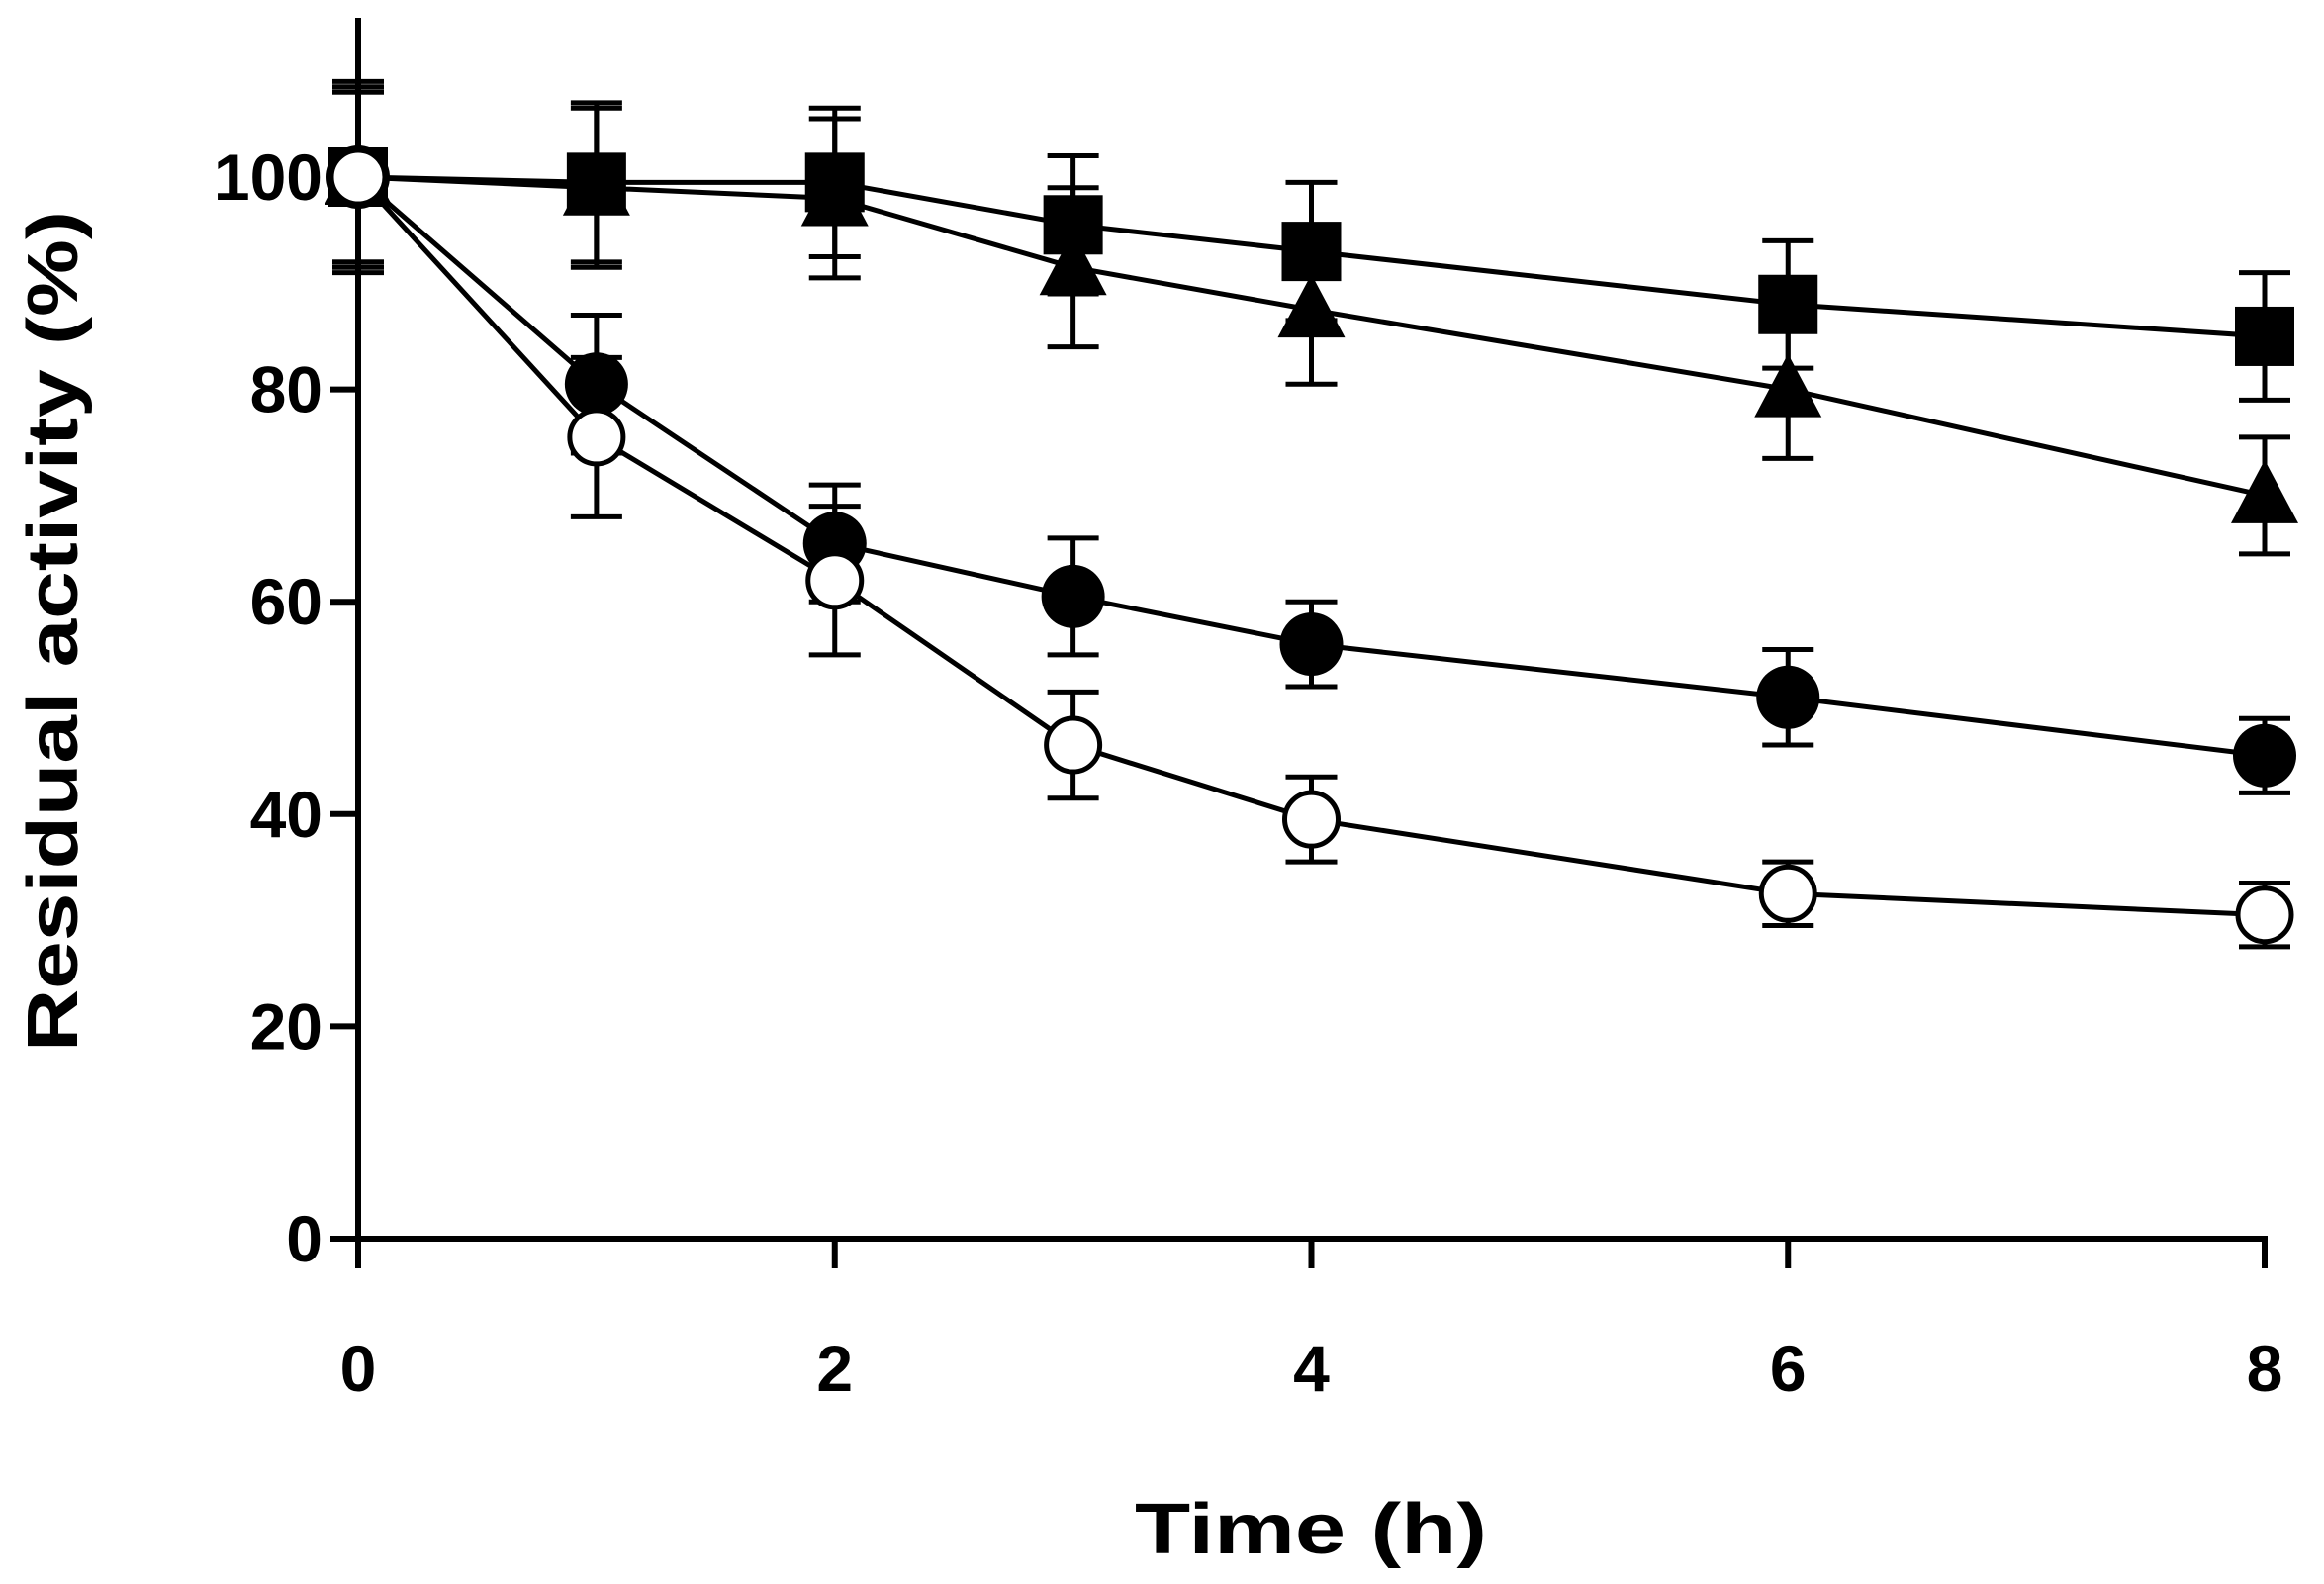 This screenshot has height=1584, width=2324. What do you see at coordinates (286, 390) in the screenshot?
I see `y-tick-label: 80` at bounding box center [286, 390].